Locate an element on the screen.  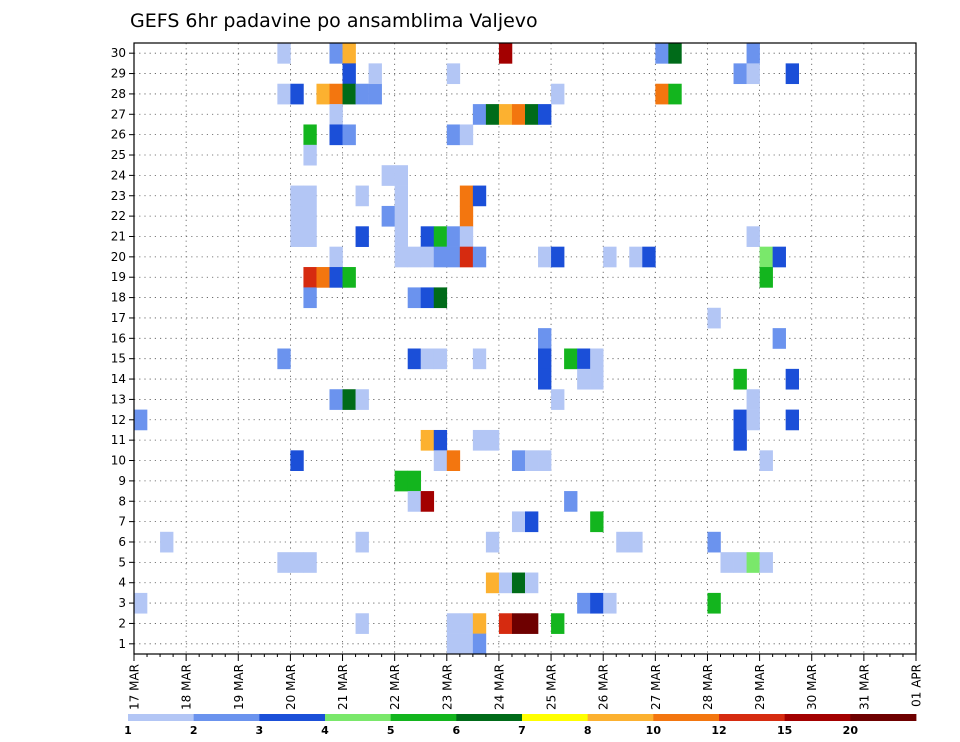
chart-title: GEFS 6hr padavine po ansamblima Valjevo is located at coordinates (334, 21).